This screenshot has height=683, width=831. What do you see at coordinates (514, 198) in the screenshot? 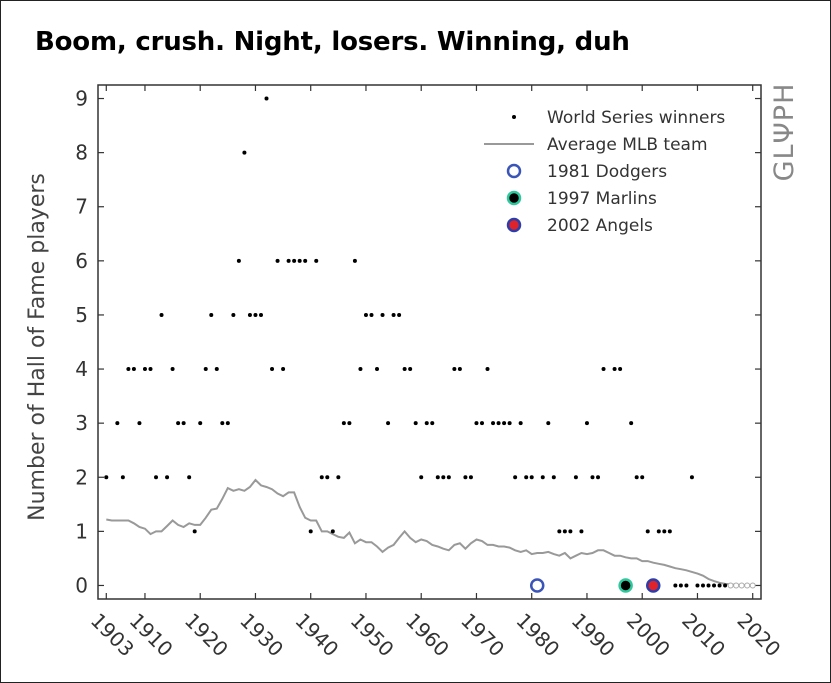
I see `legend-marker-highlight` at bounding box center [514, 198].